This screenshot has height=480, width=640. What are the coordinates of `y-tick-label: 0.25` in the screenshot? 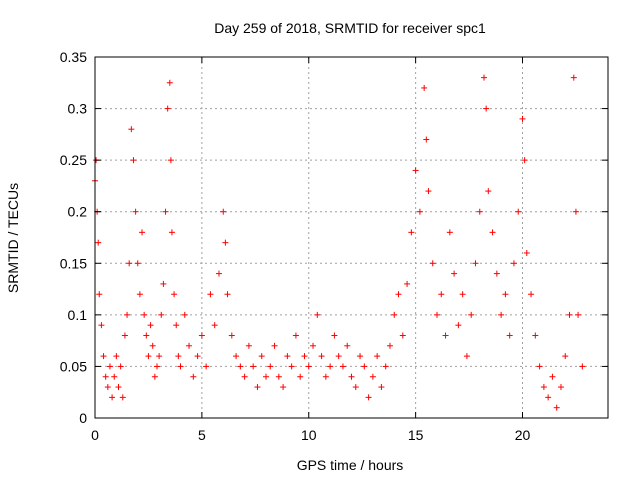 It's located at (73, 160).